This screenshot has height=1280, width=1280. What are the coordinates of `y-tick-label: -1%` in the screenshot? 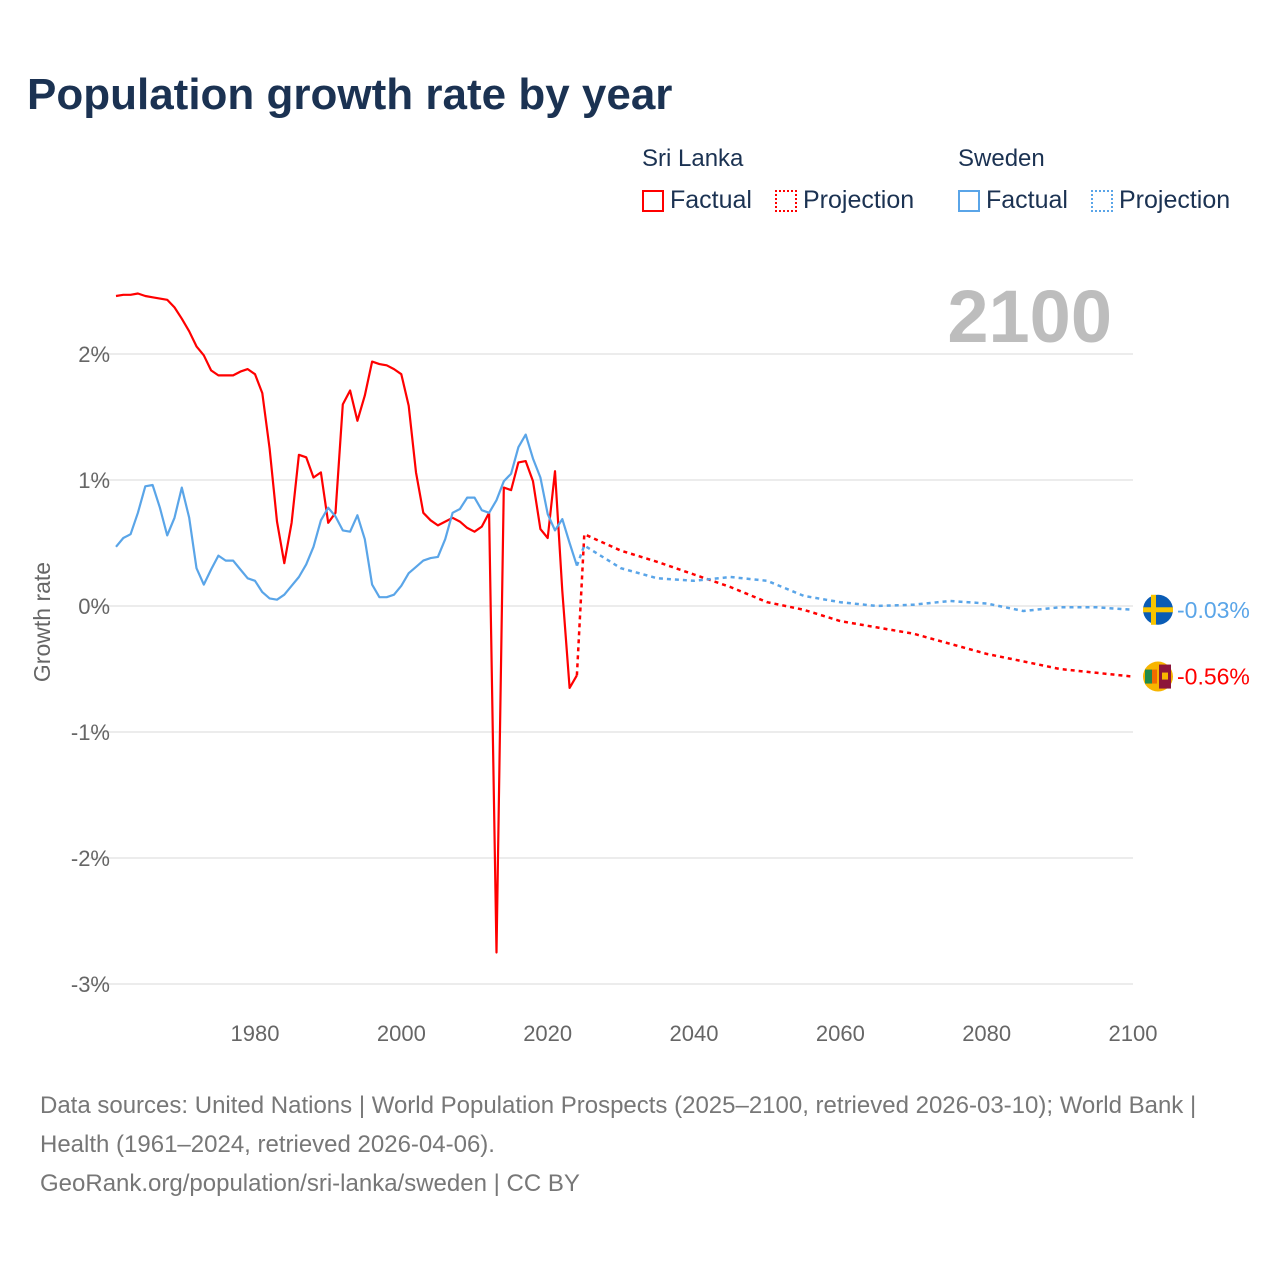 It's located at (90, 732).